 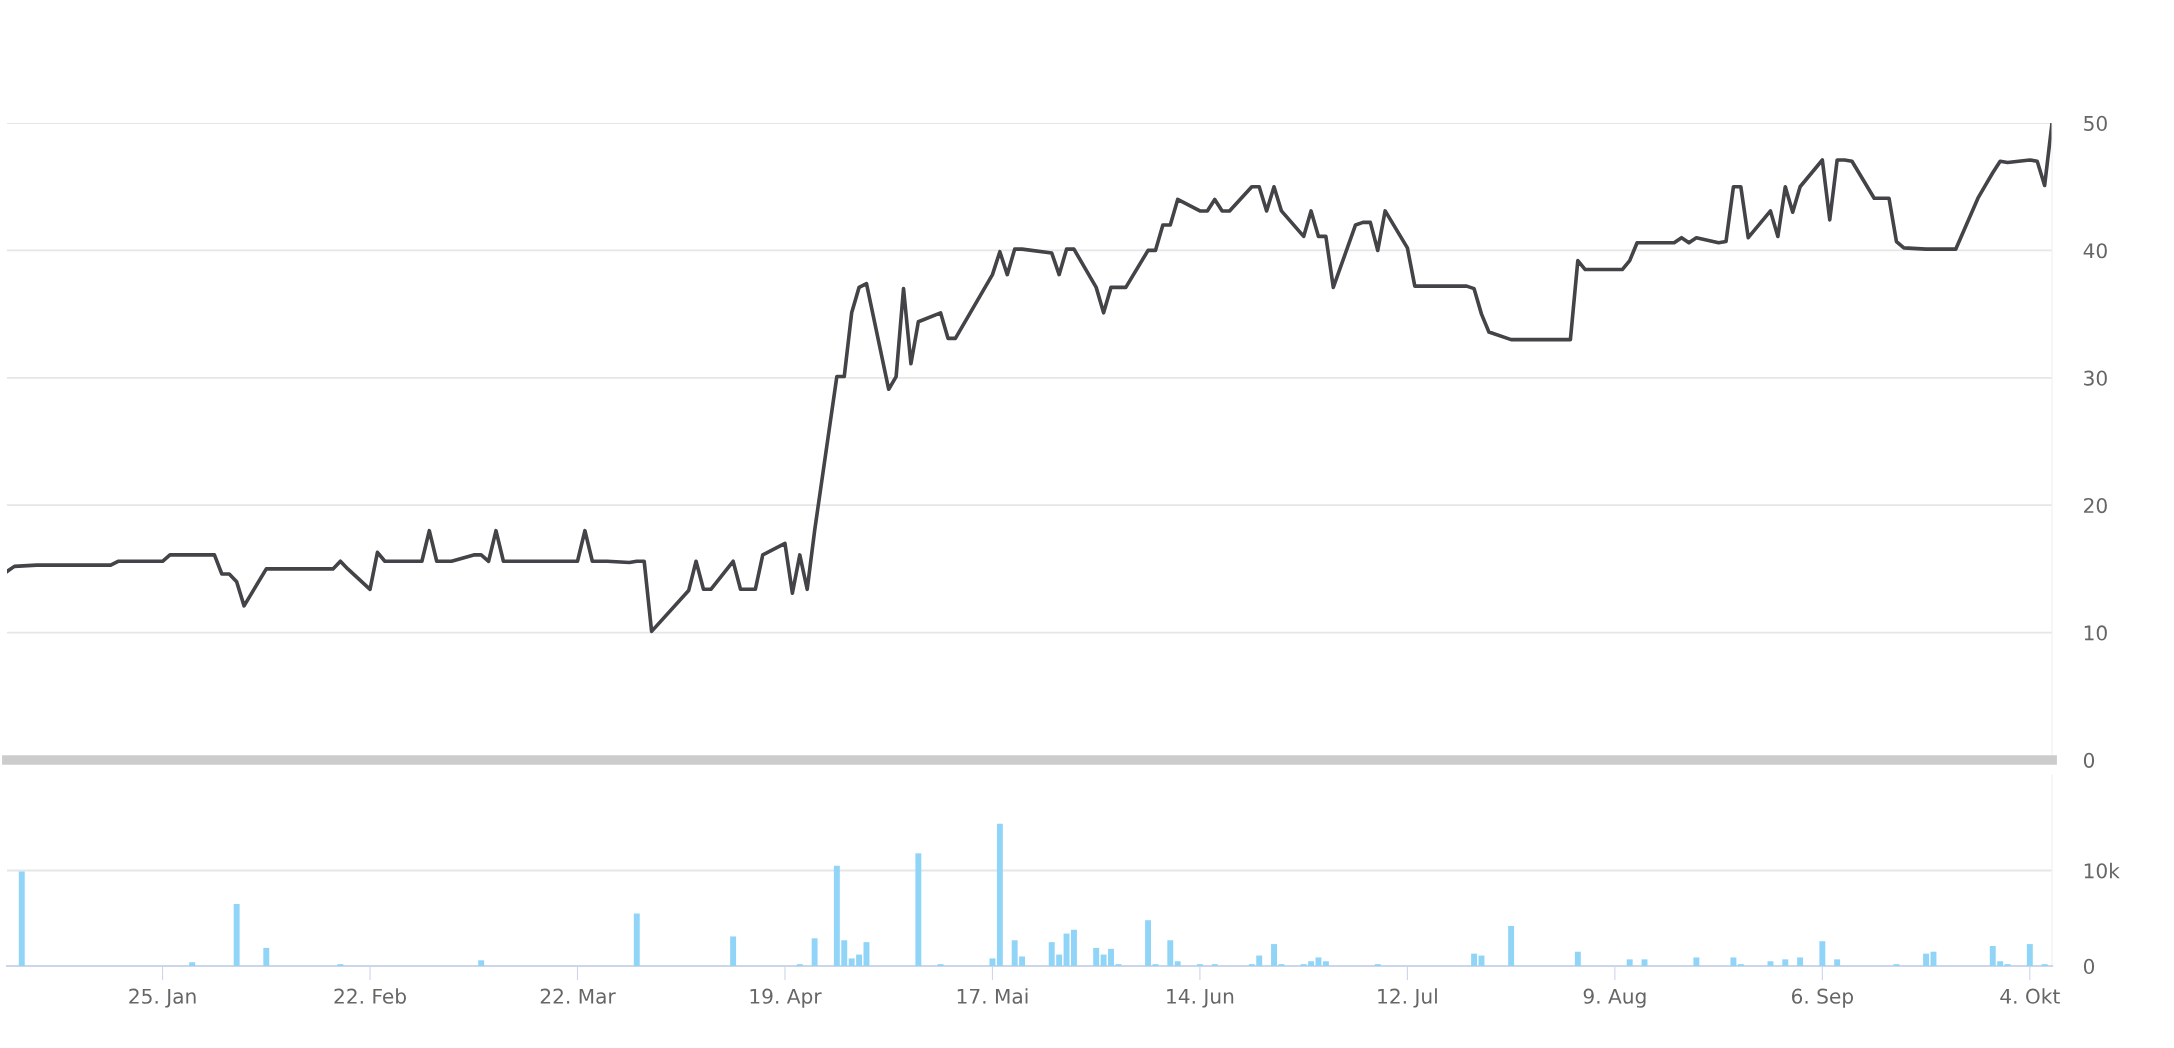 I want to click on x-tick-label: 25. Jan, so click(x=162, y=998).